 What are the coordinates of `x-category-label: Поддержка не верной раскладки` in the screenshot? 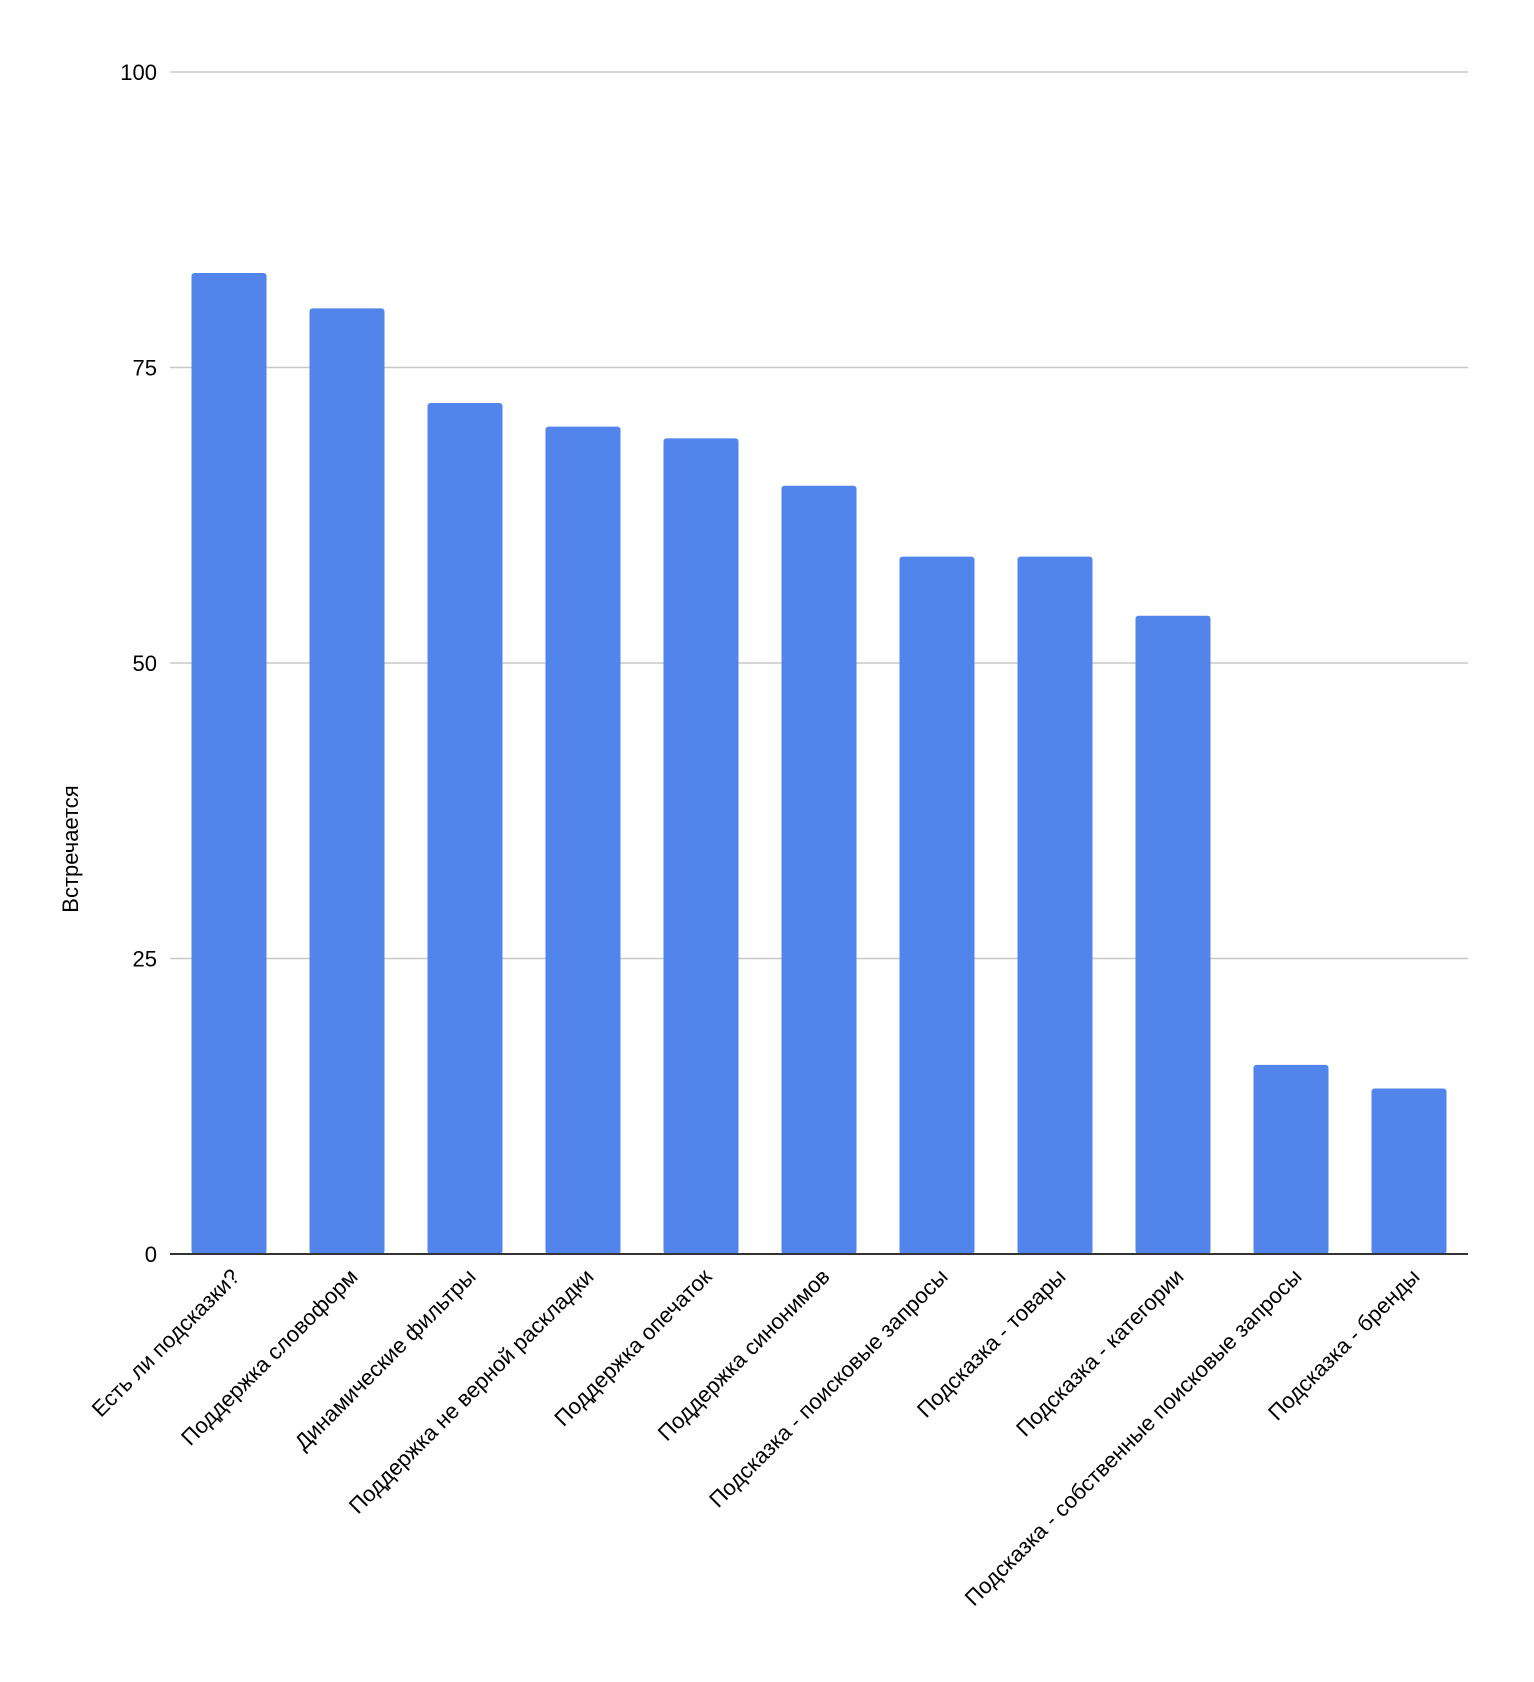 It's located at (471, 1391).